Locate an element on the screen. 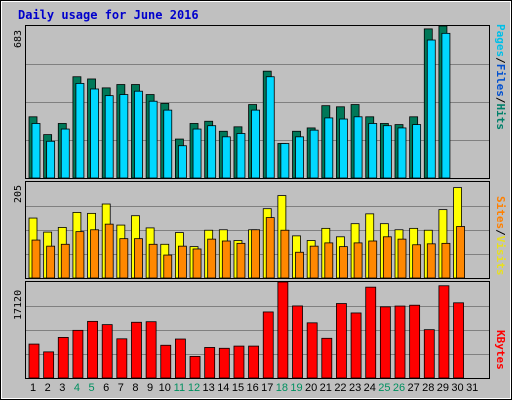 This screenshot has height=400, width=512. bottom-panel-legend: KBytes is located at coordinates (500, 350).